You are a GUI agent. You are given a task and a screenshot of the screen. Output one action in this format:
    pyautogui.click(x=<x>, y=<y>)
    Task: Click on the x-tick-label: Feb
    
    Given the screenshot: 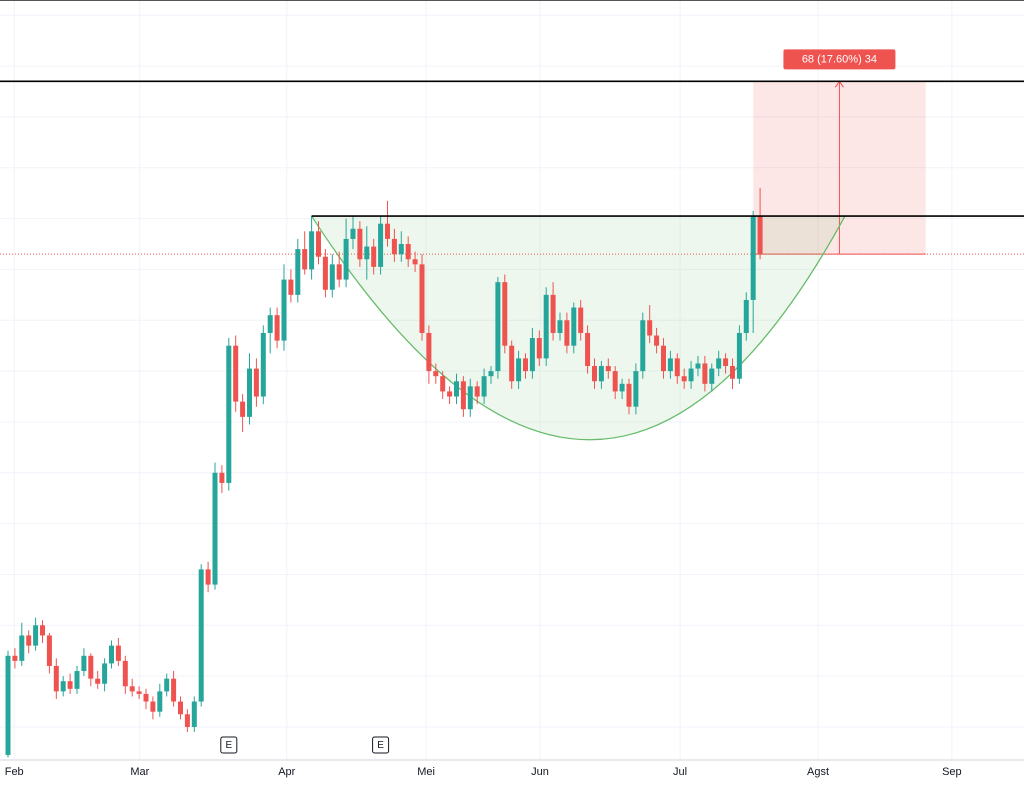 What is the action you would take?
    pyautogui.click(x=14, y=772)
    